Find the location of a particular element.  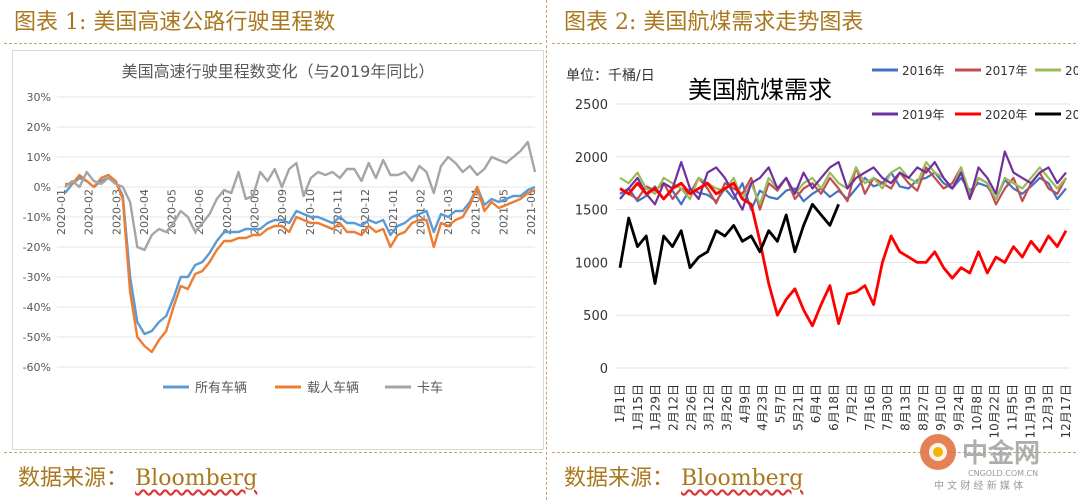

left-source: 数据来源： Bloomberg is located at coordinates (137, 476).